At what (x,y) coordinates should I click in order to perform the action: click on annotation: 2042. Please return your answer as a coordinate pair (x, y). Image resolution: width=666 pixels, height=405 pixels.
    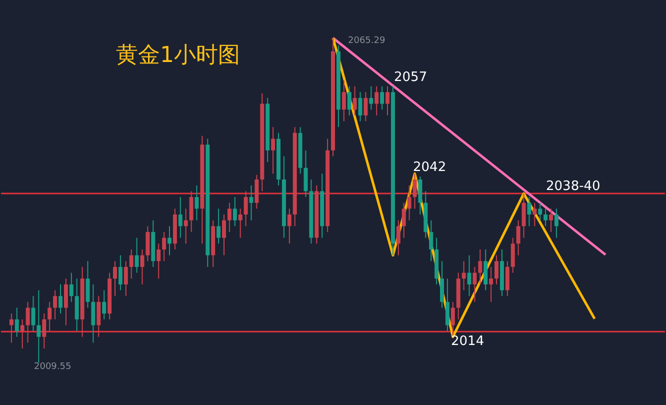
    Looking at the image, I should click on (429, 167).